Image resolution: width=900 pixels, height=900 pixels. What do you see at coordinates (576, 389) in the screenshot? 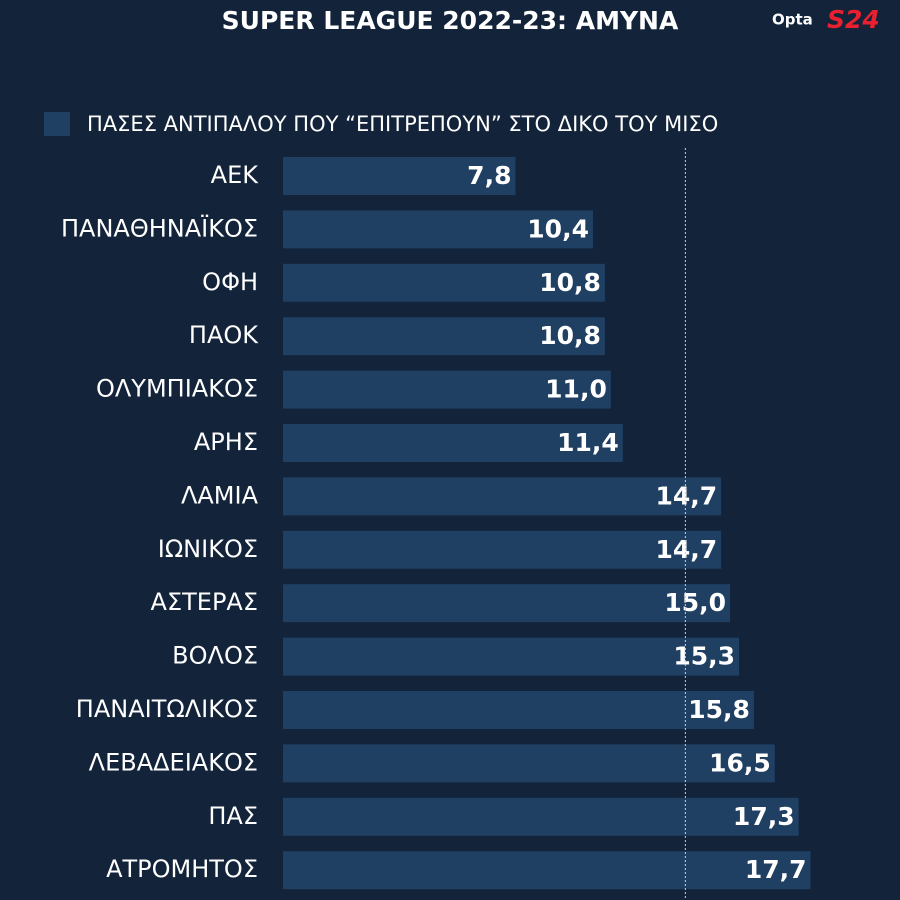
I see `value-label: 11,0` at bounding box center [576, 389].